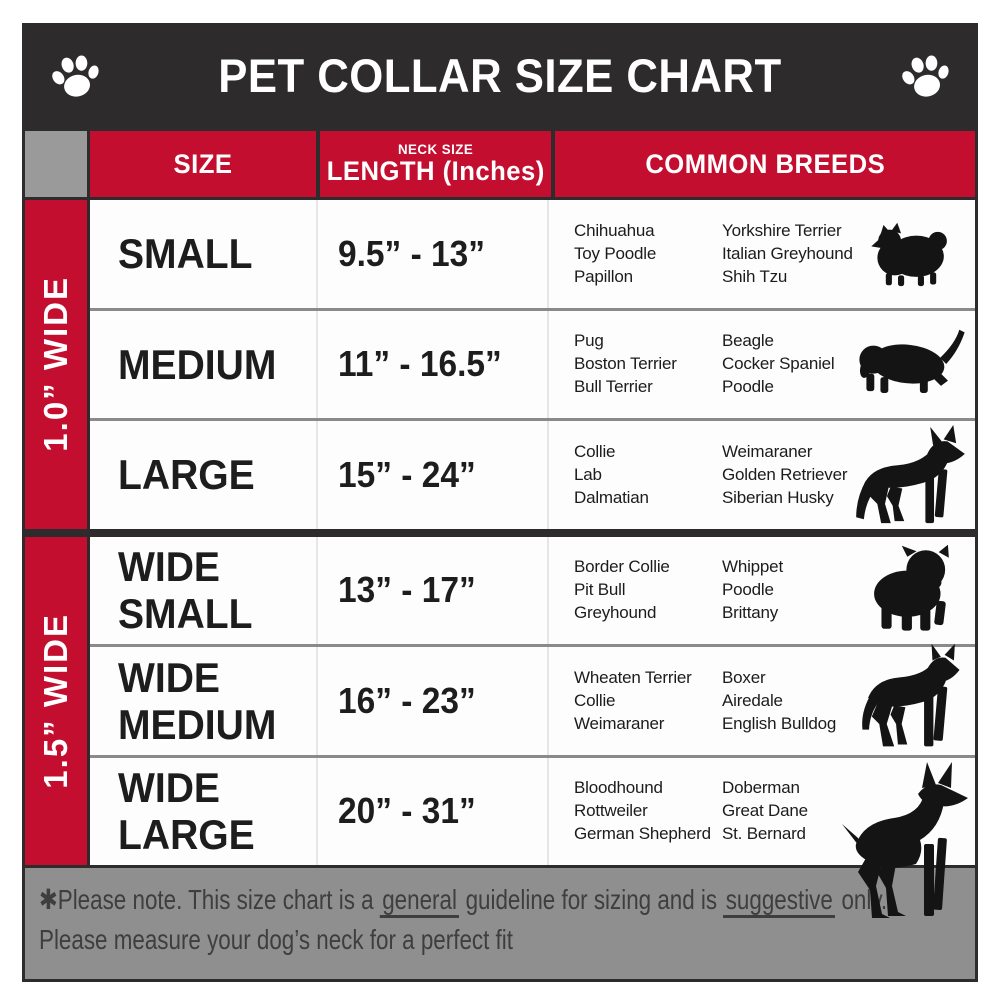 The image size is (1000, 1000). What do you see at coordinates (910, 473) in the screenshot?
I see `german-shepherd-silhouette-icon` at bounding box center [910, 473].